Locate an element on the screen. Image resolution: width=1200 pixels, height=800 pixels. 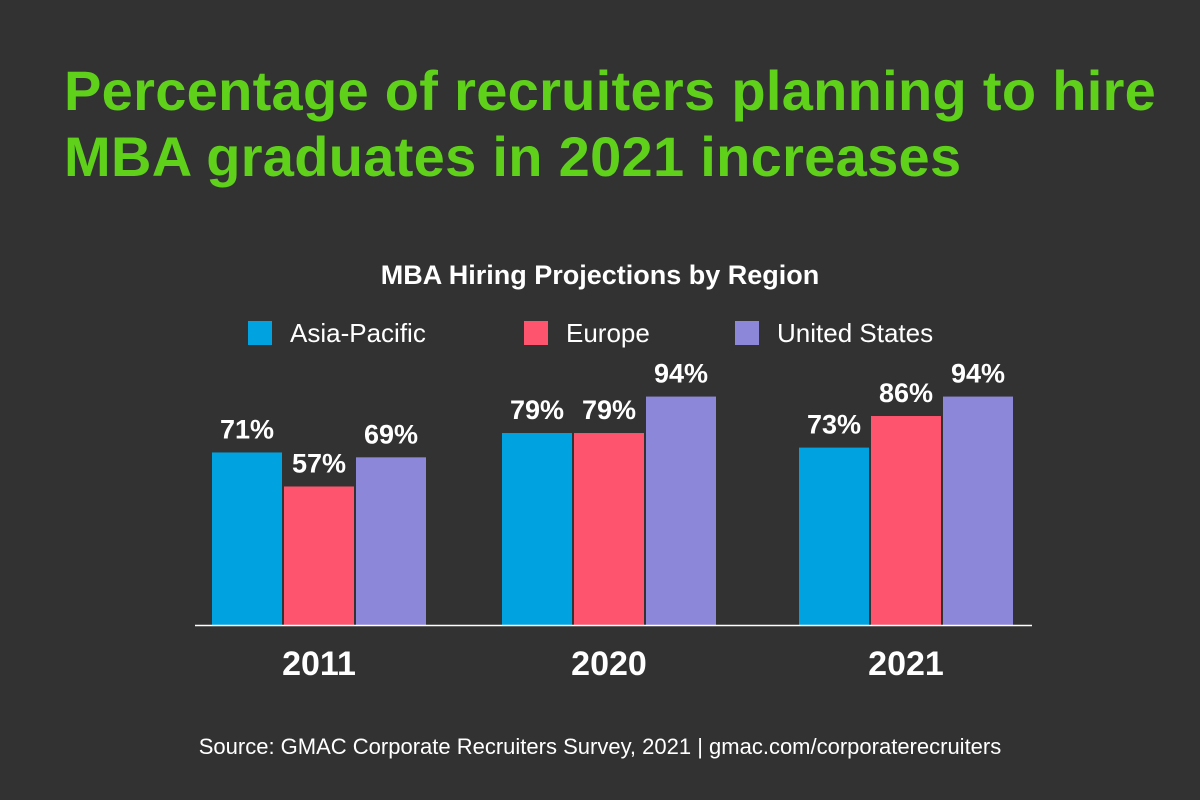
legend-item-europe: Europe is located at coordinates (587, 333).